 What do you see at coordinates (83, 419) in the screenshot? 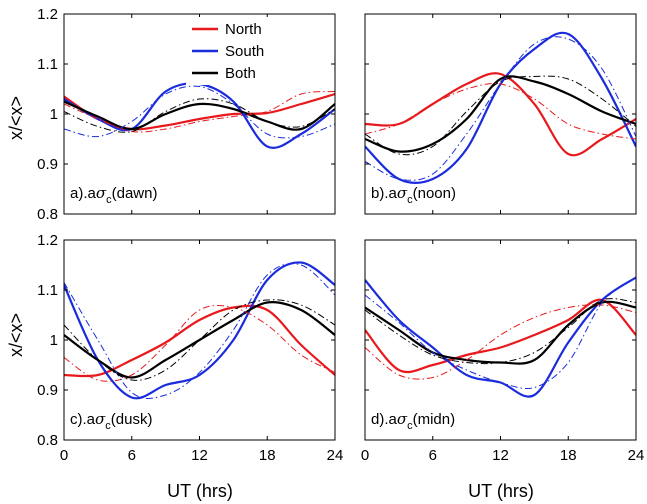
I see `panel-c-label-prefix: c).a` at bounding box center [83, 419].